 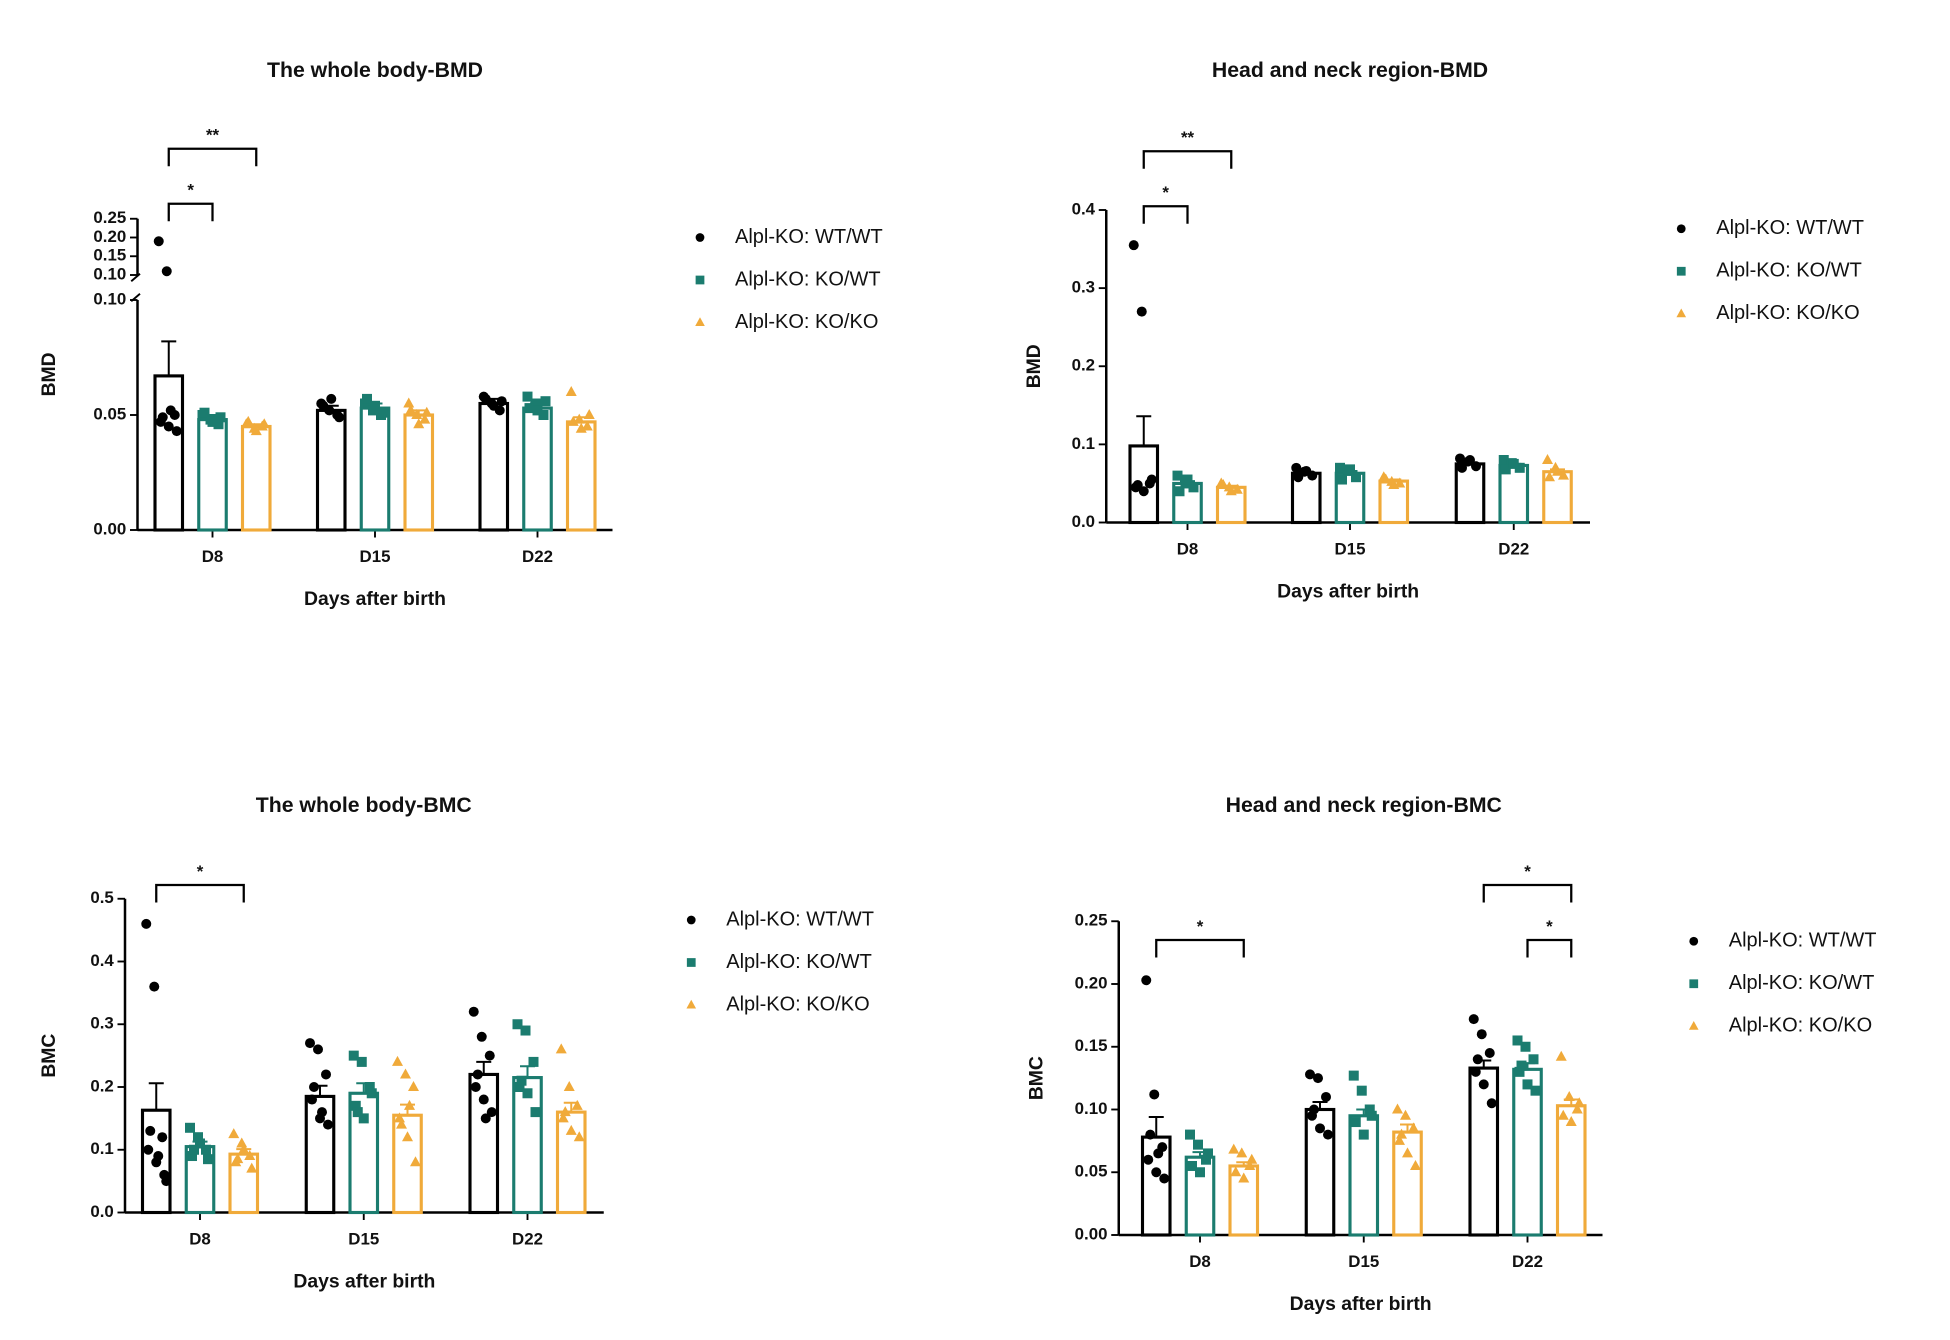 What do you see at coordinates (1364, 805) in the screenshot?
I see `chart-title: Head and neck region-BMC` at bounding box center [1364, 805].